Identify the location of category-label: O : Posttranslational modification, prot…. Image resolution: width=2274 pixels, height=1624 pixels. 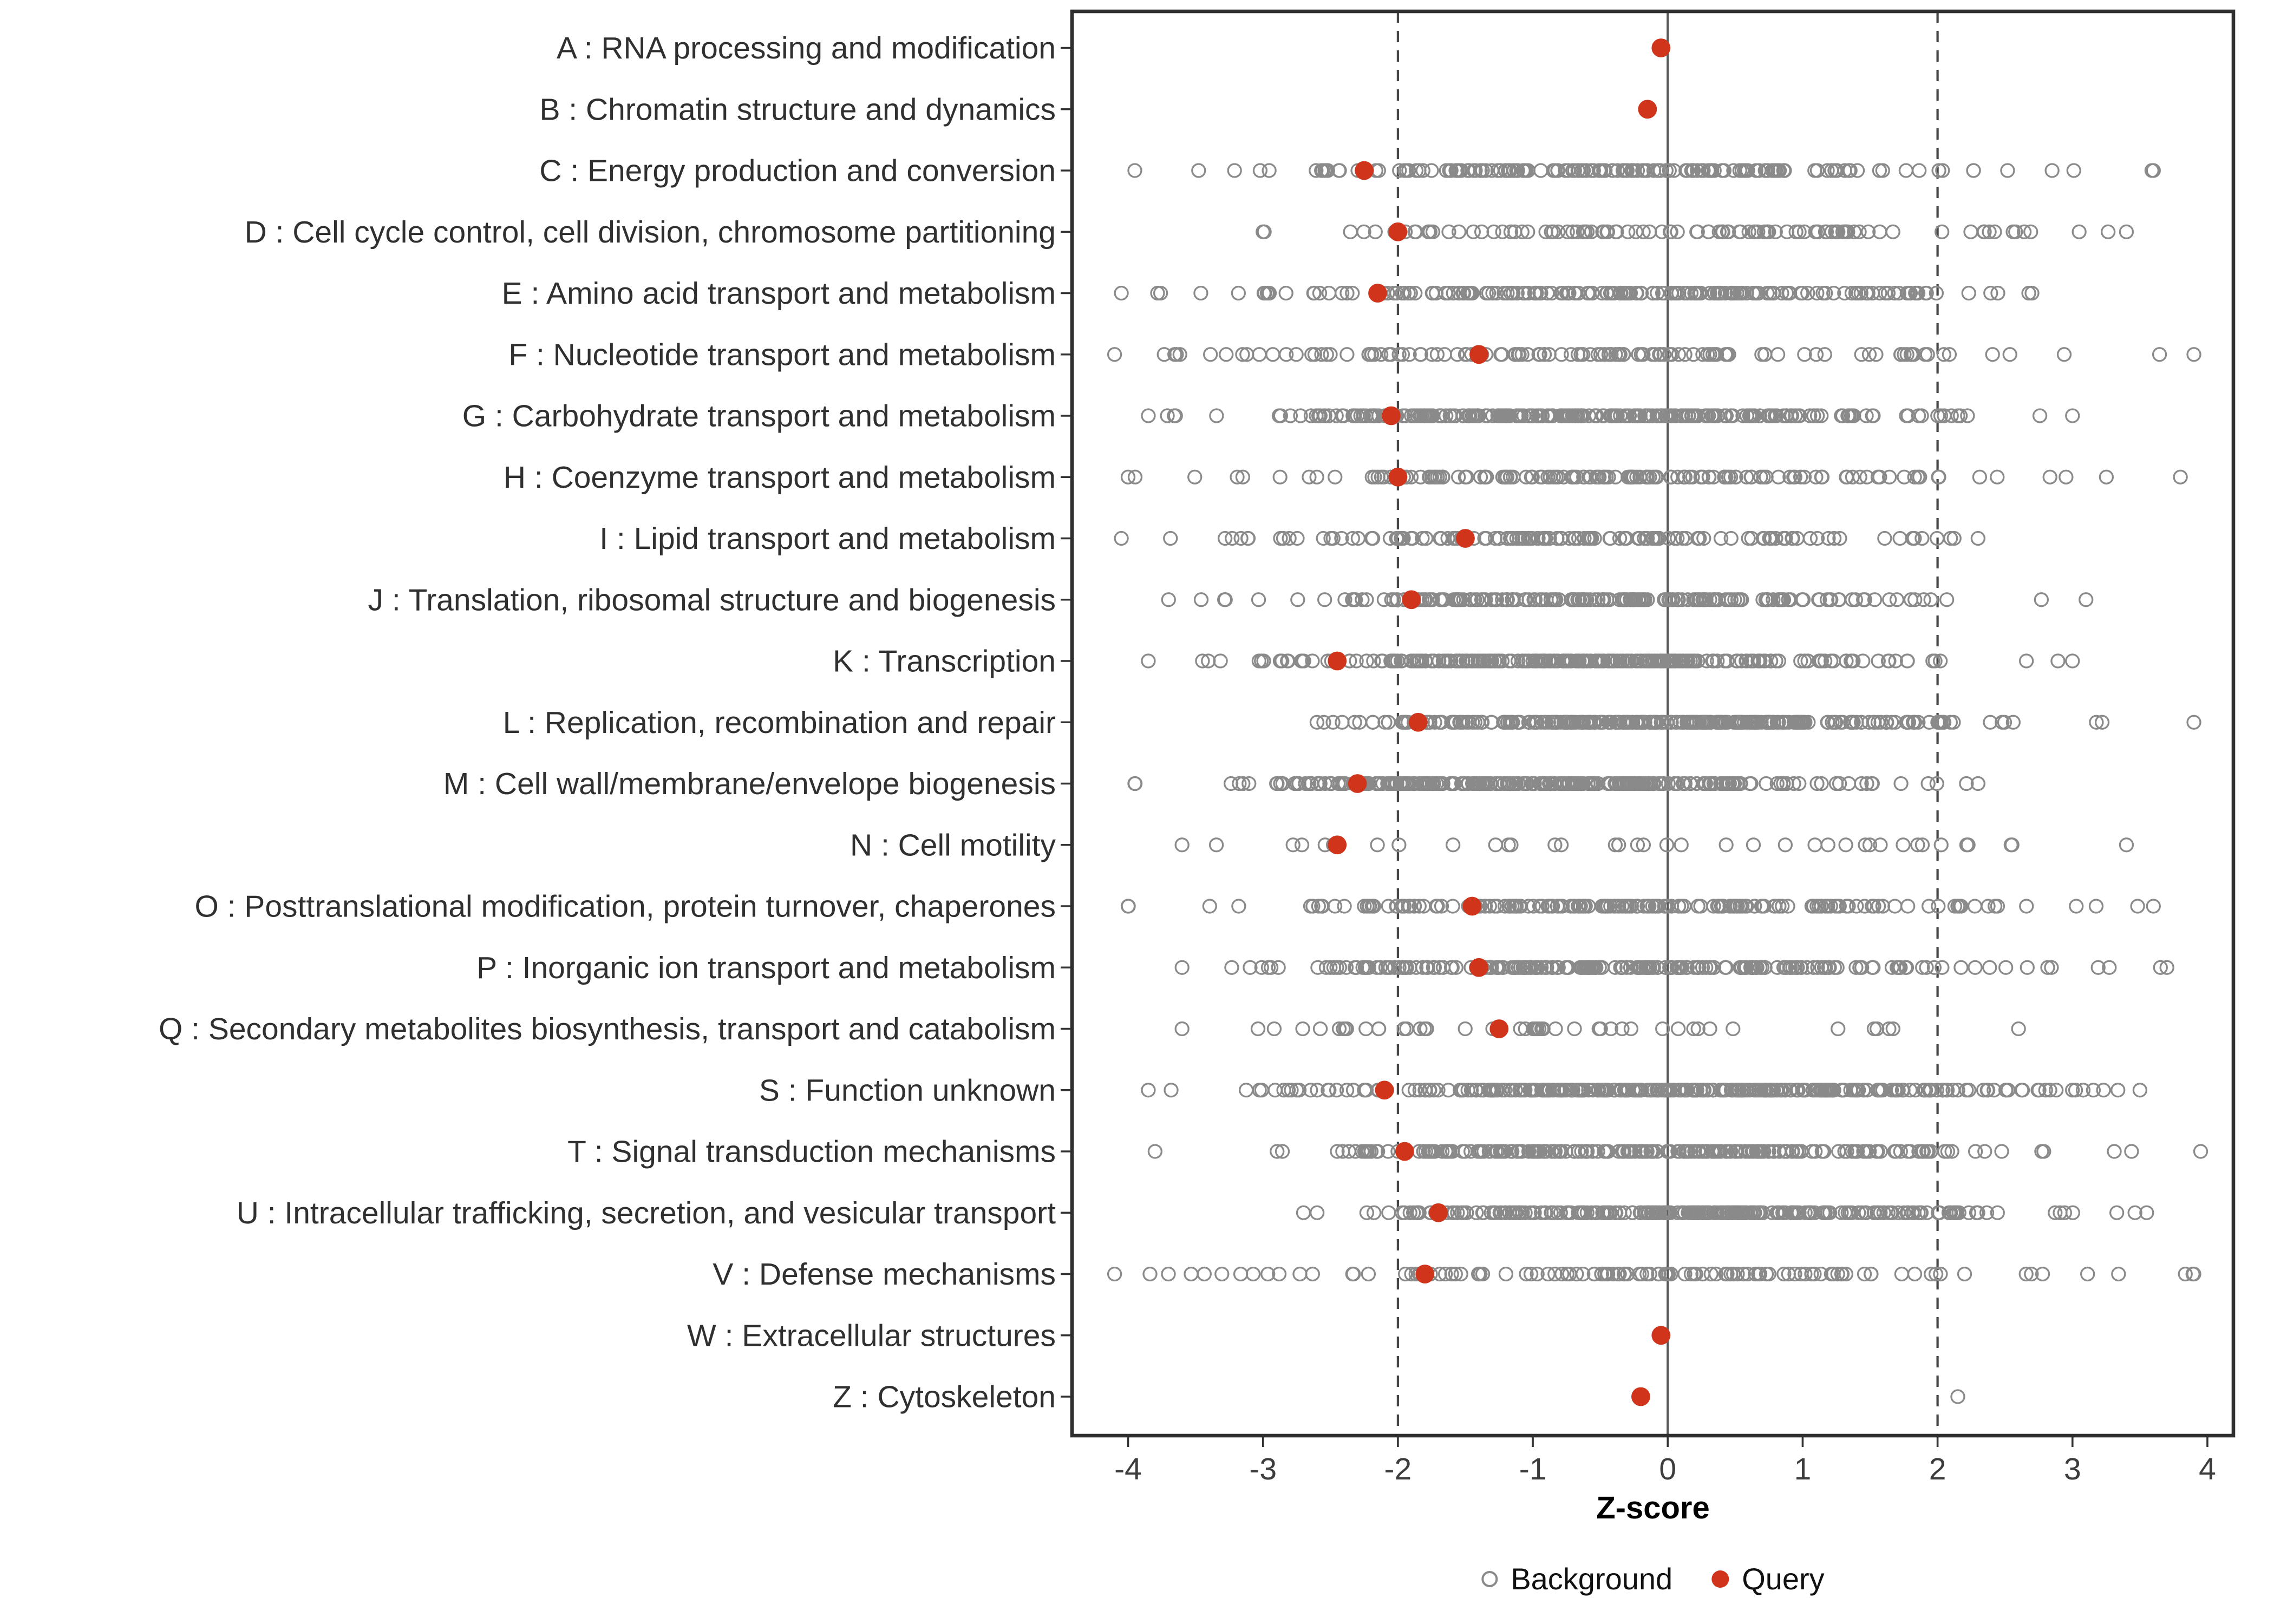
(625, 906).